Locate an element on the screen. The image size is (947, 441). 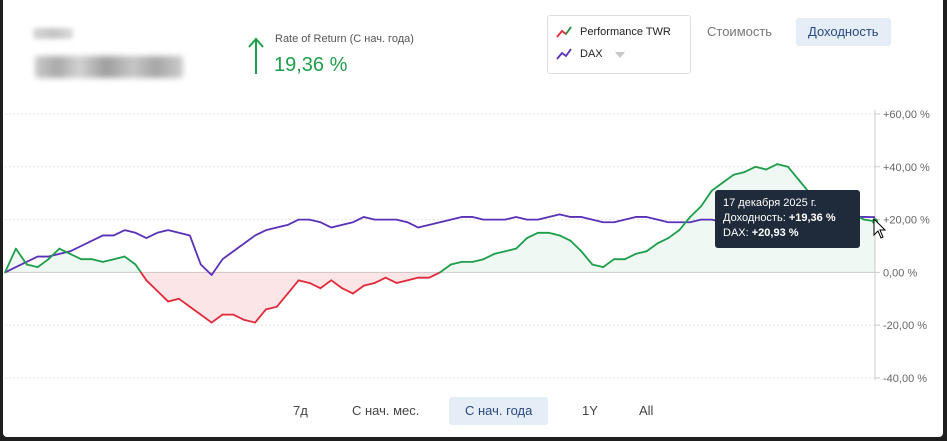
tooltip-return-row: Доходность: +19,36 % is located at coordinates (791, 218).